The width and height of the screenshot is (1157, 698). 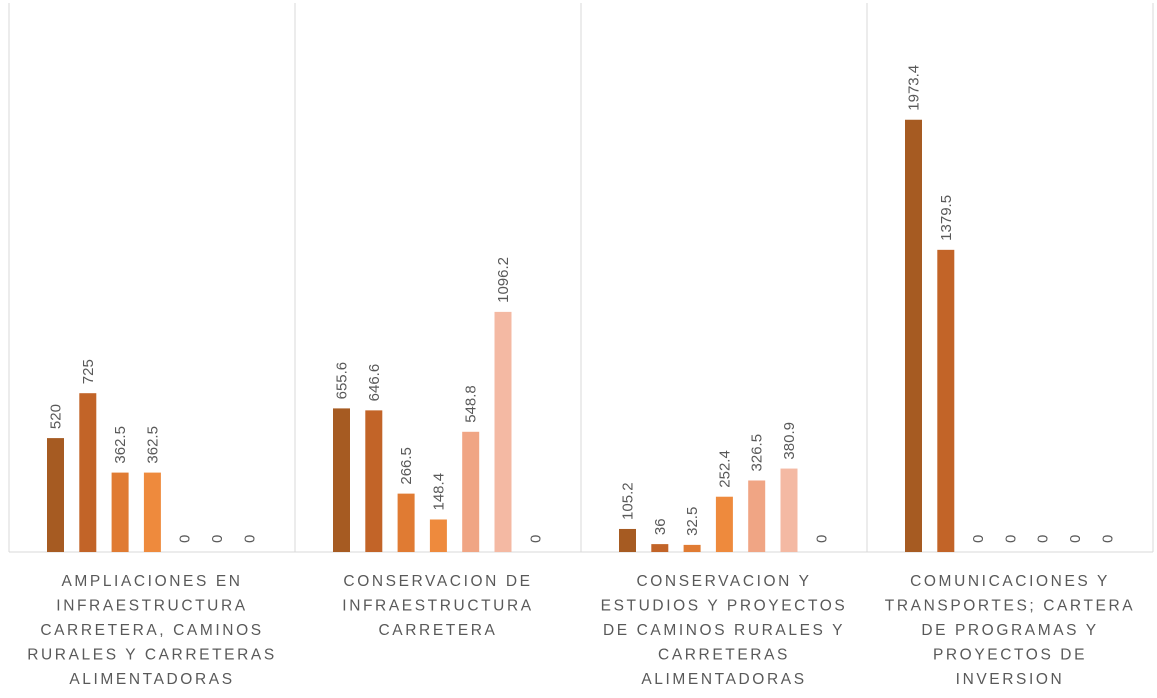 I want to click on category-label-line: DE CAMINOS RURALES Y, so click(x=724, y=630).